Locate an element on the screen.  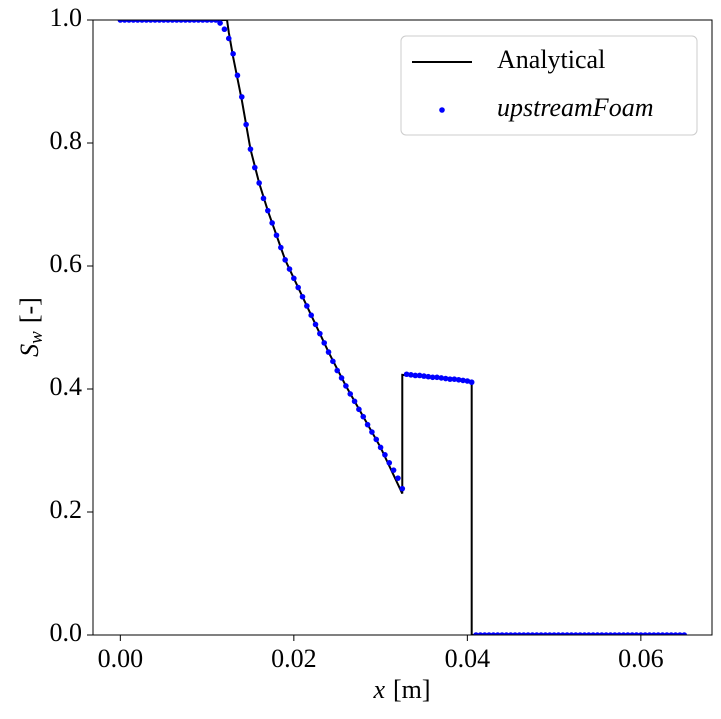
y-subscript: w is located at coordinates (36, 337).